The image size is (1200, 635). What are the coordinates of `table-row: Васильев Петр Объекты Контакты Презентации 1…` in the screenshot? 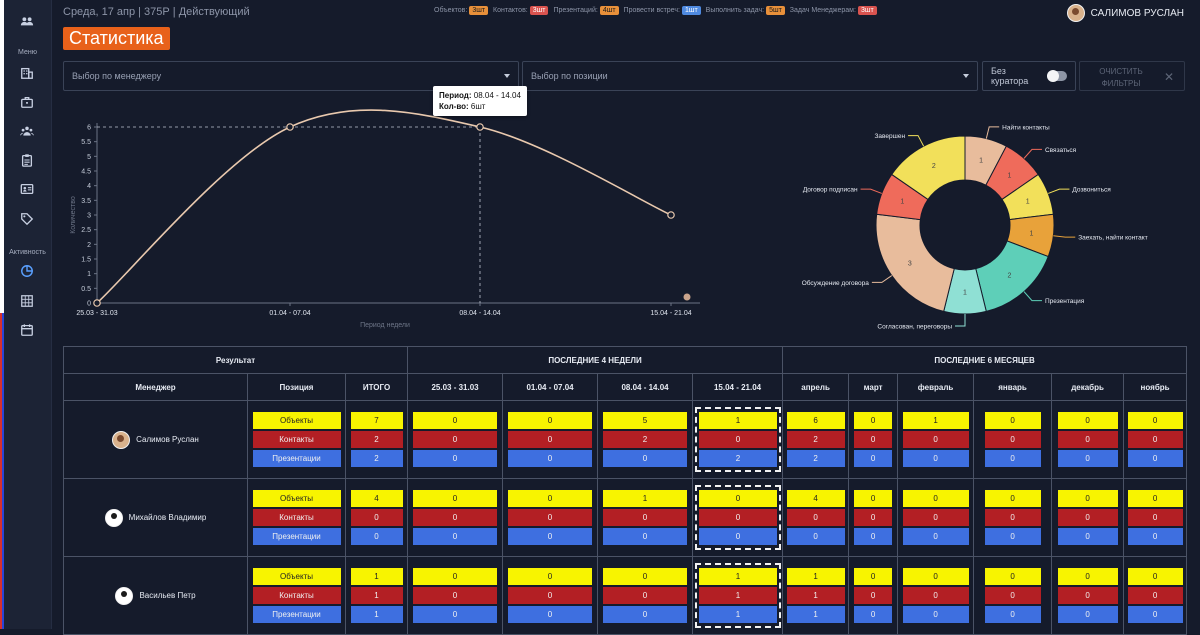 It's located at (625, 595).